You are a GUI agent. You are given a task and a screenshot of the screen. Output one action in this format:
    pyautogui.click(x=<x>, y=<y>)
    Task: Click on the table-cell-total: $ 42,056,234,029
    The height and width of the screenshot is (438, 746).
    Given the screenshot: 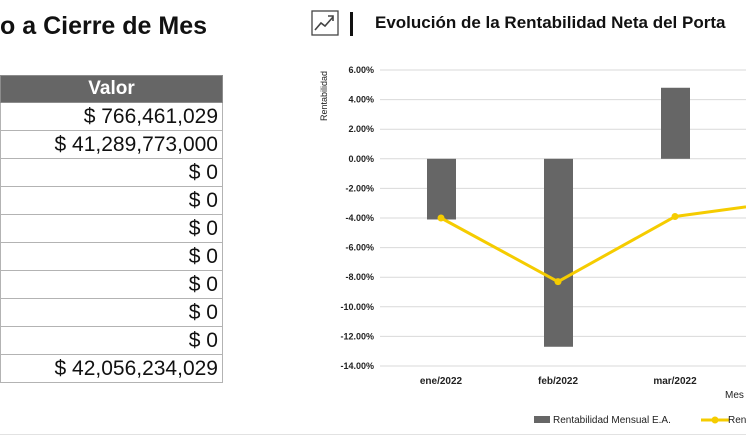 What is the action you would take?
    pyautogui.click(x=111, y=368)
    